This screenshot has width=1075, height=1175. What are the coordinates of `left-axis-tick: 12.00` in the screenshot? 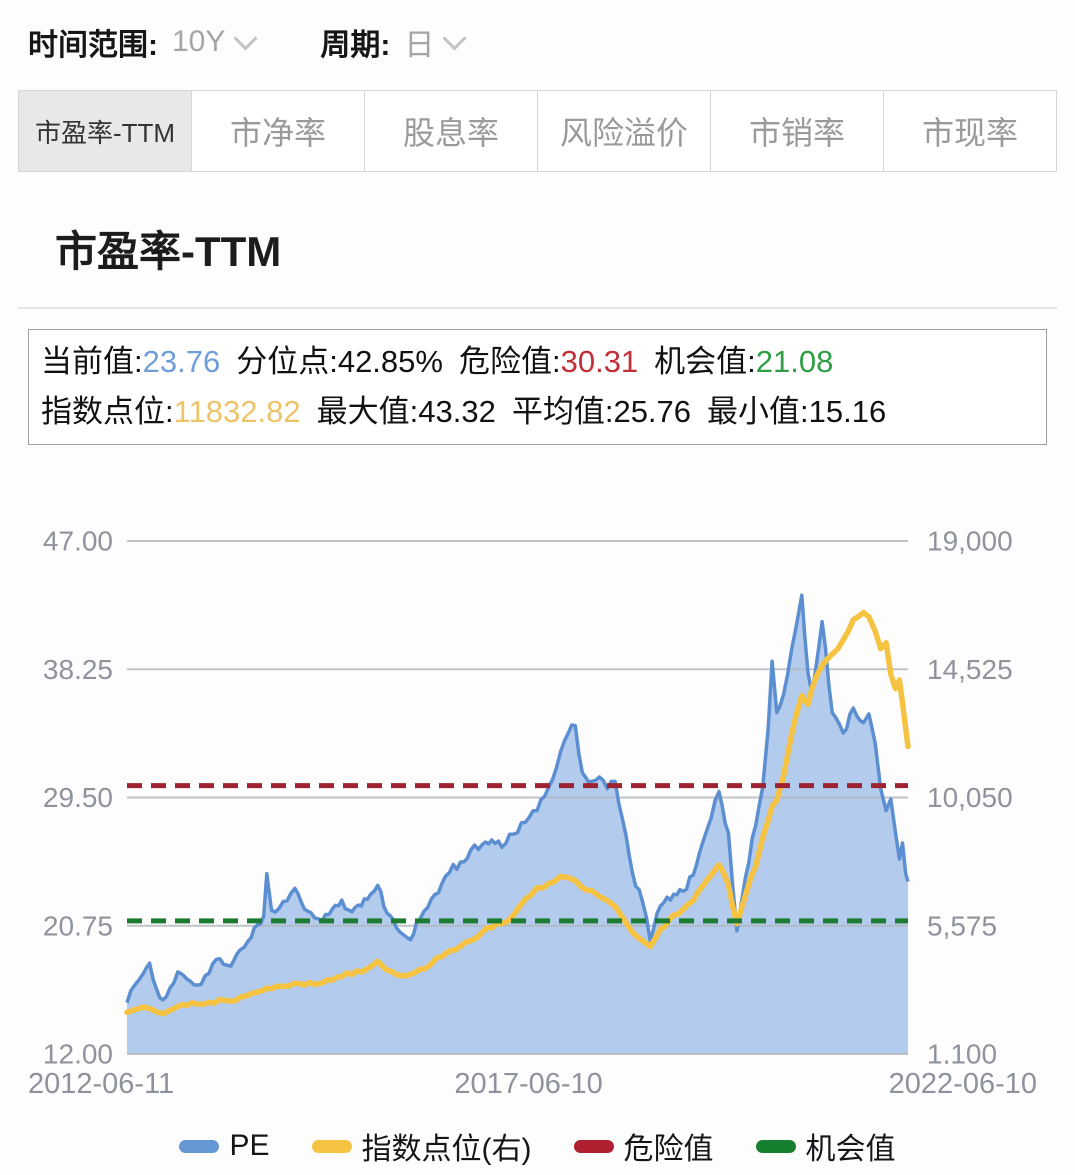 It's located at (78, 1052).